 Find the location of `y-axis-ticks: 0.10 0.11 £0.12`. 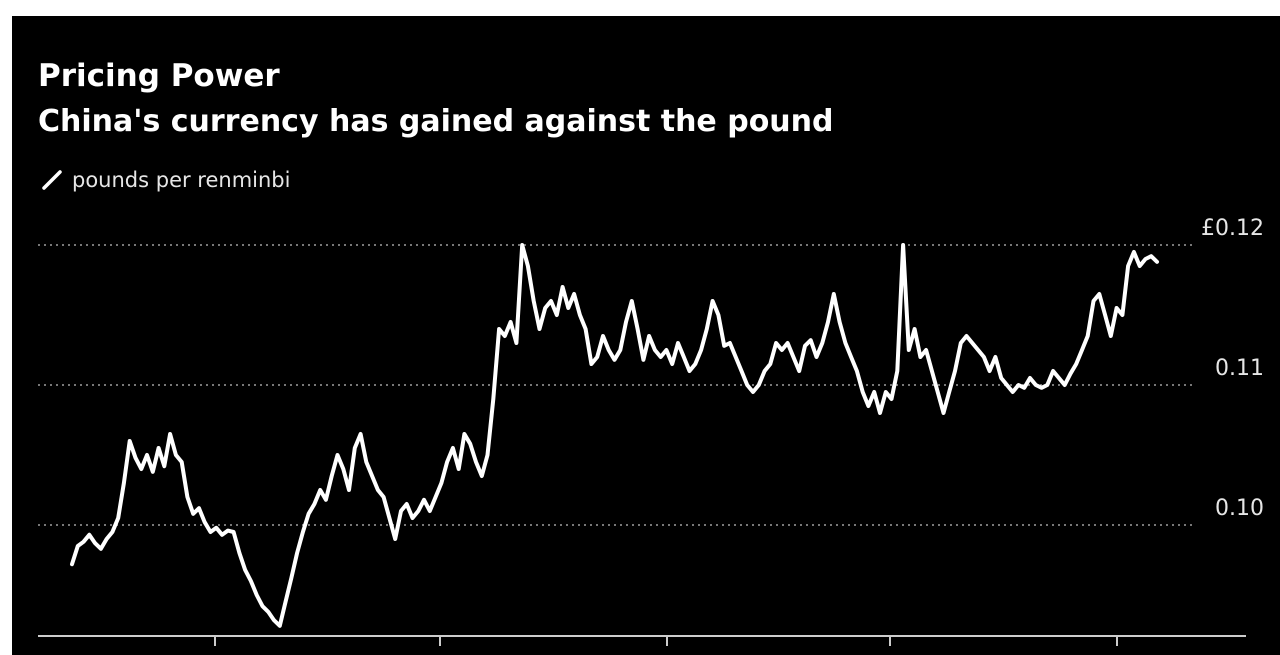

y-axis-ticks: 0.10 0.11 £0.12 is located at coordinates (1232, 368).